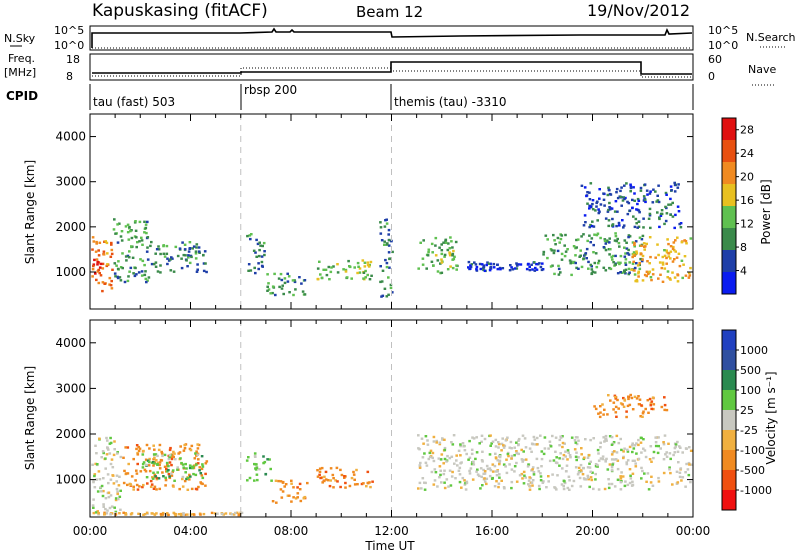 The width and height of the screenshot is (800, 554). Describe the element at coordinates (693, 531) in the screenshot. I see `x-tick-label: 00:00` at that location.